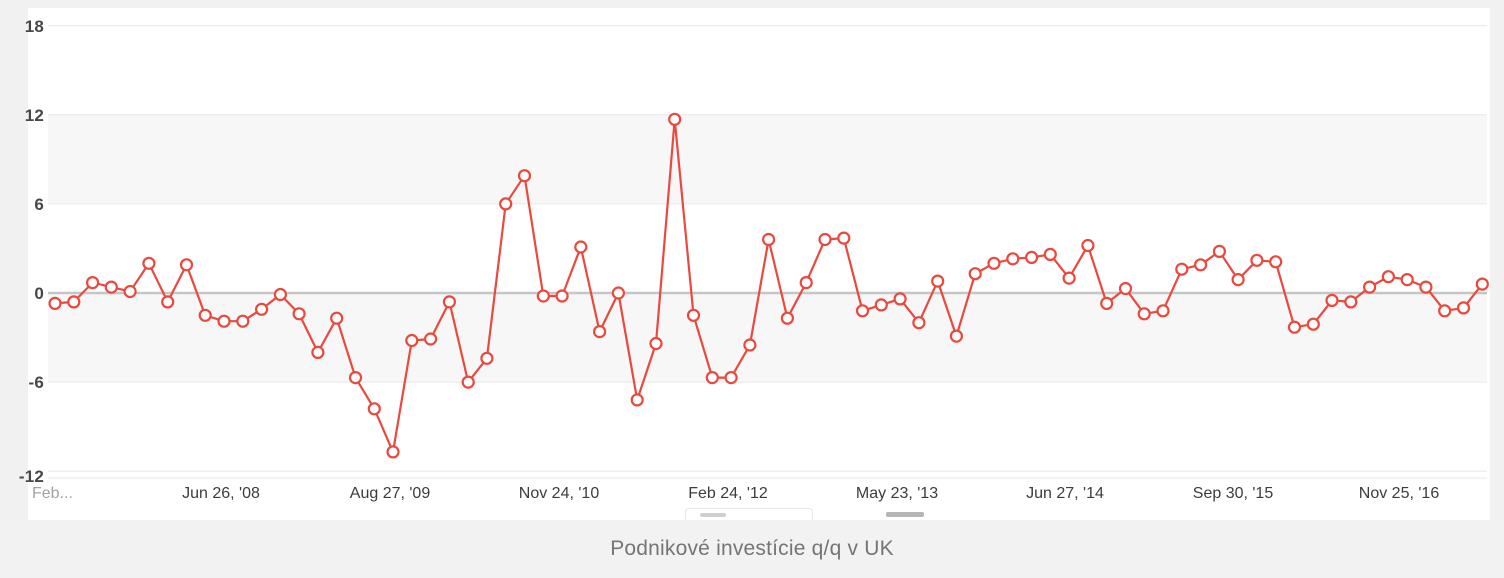  I want to click on y-tick-label: 18, so click(34, 26).